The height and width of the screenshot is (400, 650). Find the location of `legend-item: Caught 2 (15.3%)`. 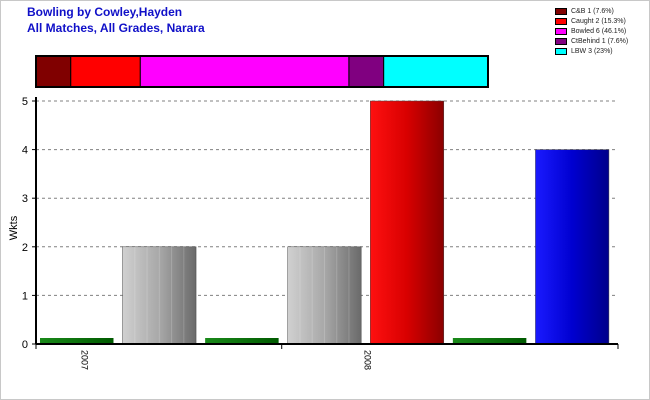

legend-item: Caught 2 (15.3%) is located at coordinates (591, 21).